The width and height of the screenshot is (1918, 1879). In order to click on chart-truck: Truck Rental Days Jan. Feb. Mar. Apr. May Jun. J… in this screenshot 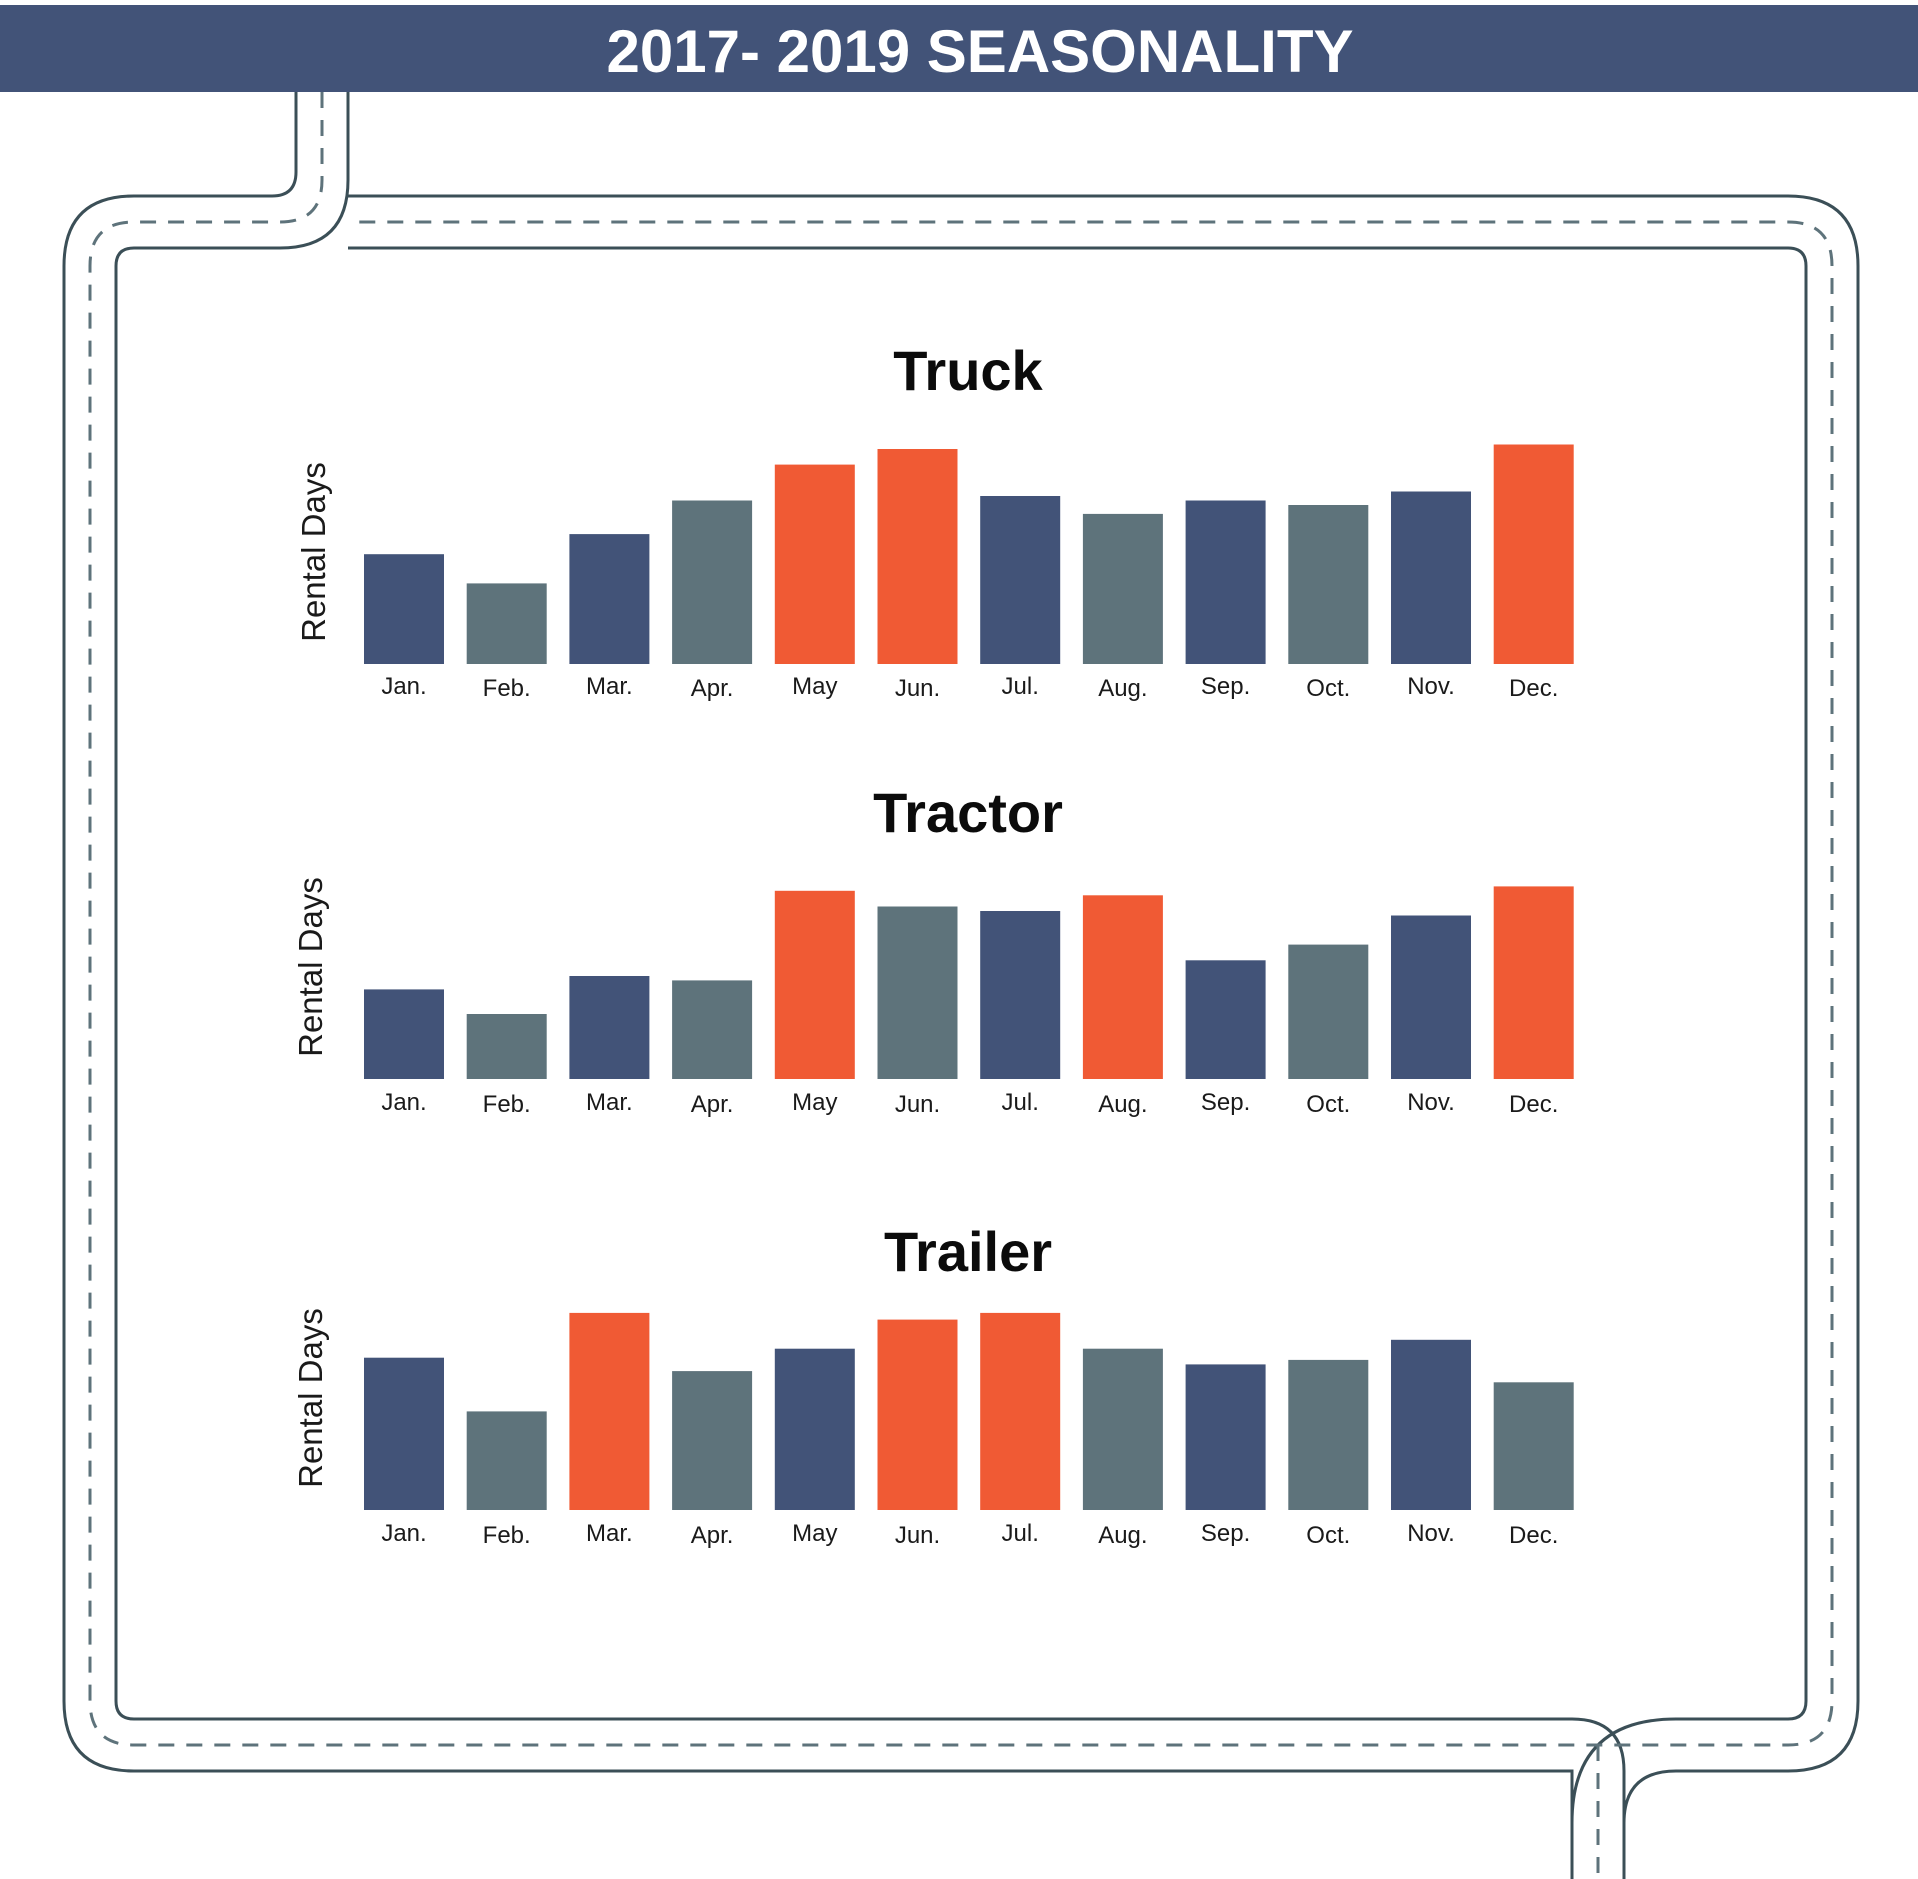, I will do `click(934, 520)`.